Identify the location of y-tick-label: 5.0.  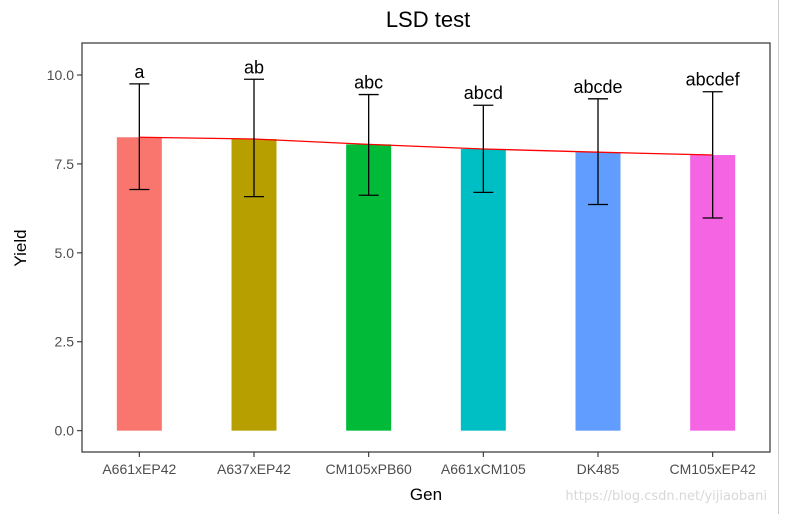
(65, 253).